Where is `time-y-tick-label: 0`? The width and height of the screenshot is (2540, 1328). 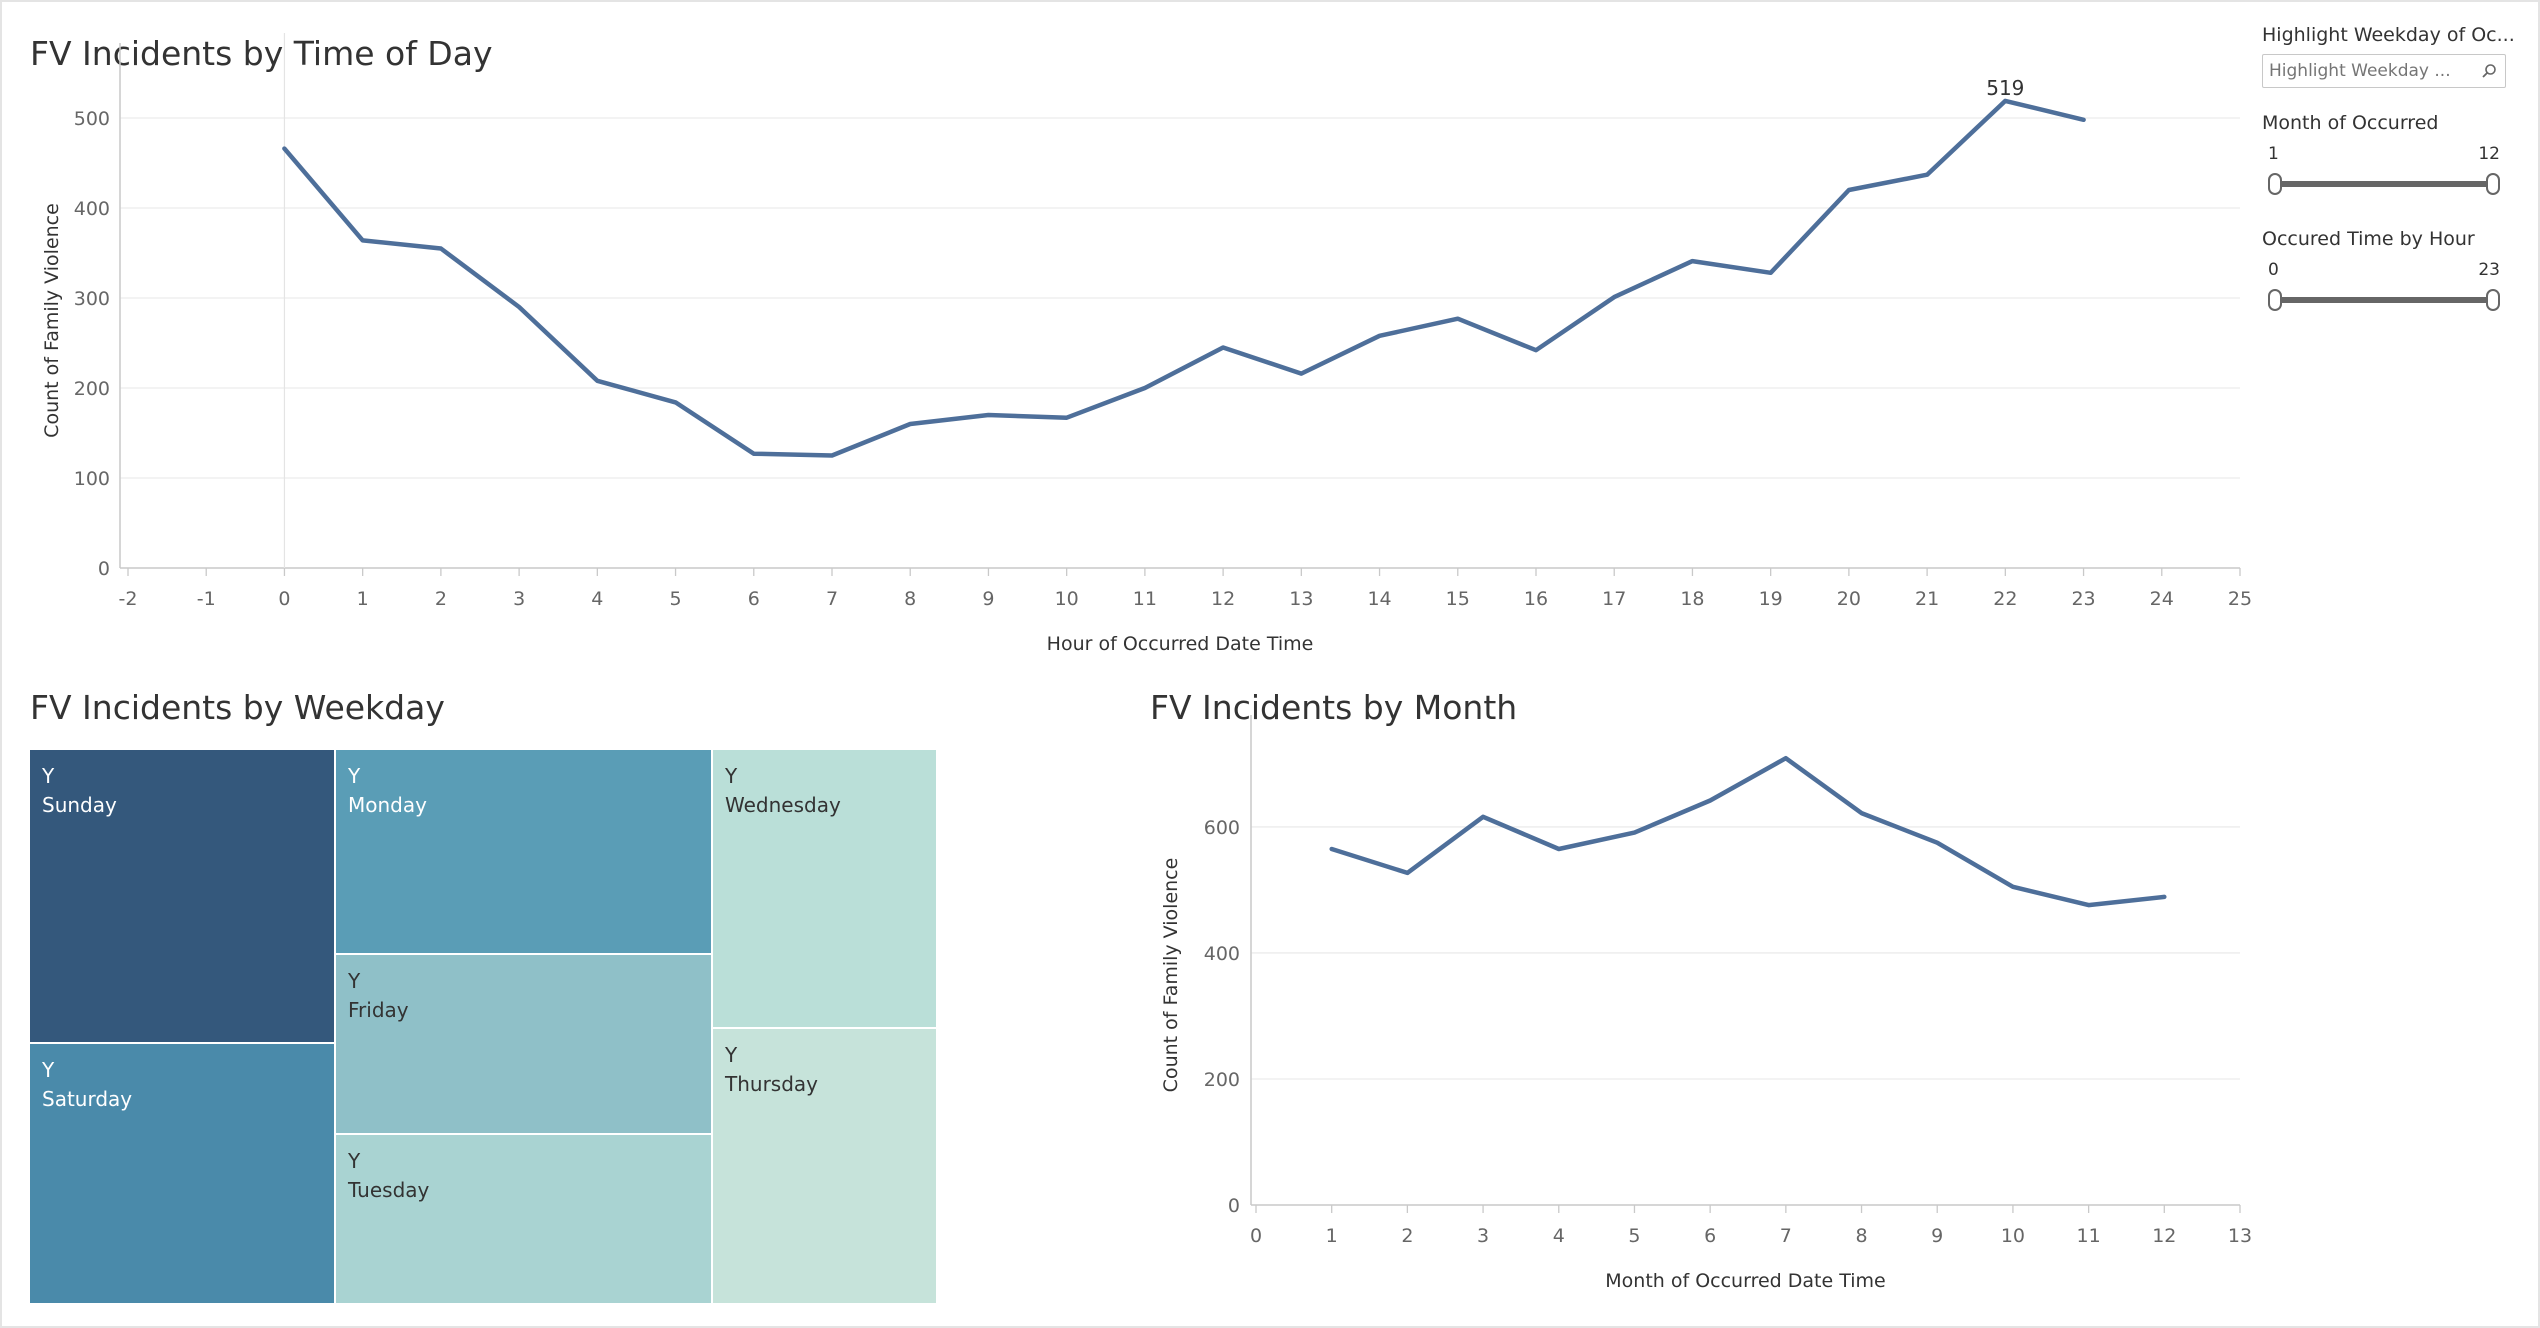
time-y-tick-label: 0 is located at coordinates (104, 569).